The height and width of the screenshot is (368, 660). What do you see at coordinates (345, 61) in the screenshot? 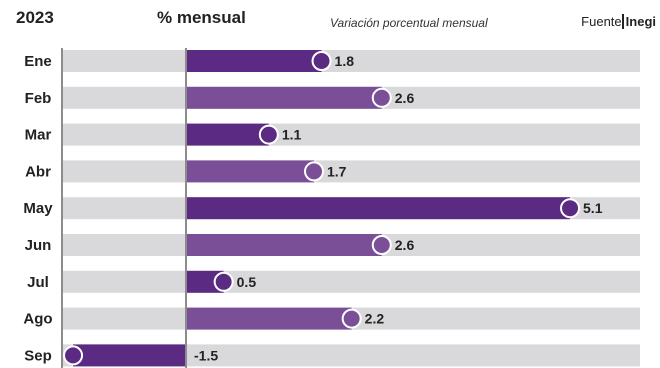
I see `value-label: 1.8` at bounding box center [345, 61].